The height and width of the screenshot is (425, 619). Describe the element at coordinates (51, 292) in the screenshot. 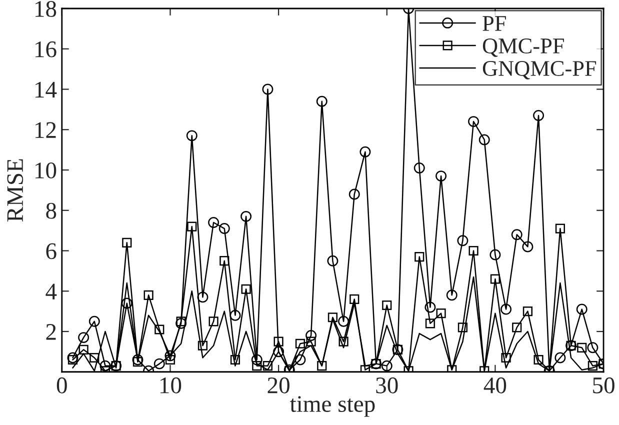

I see `y-tick-label: 4` at that location.